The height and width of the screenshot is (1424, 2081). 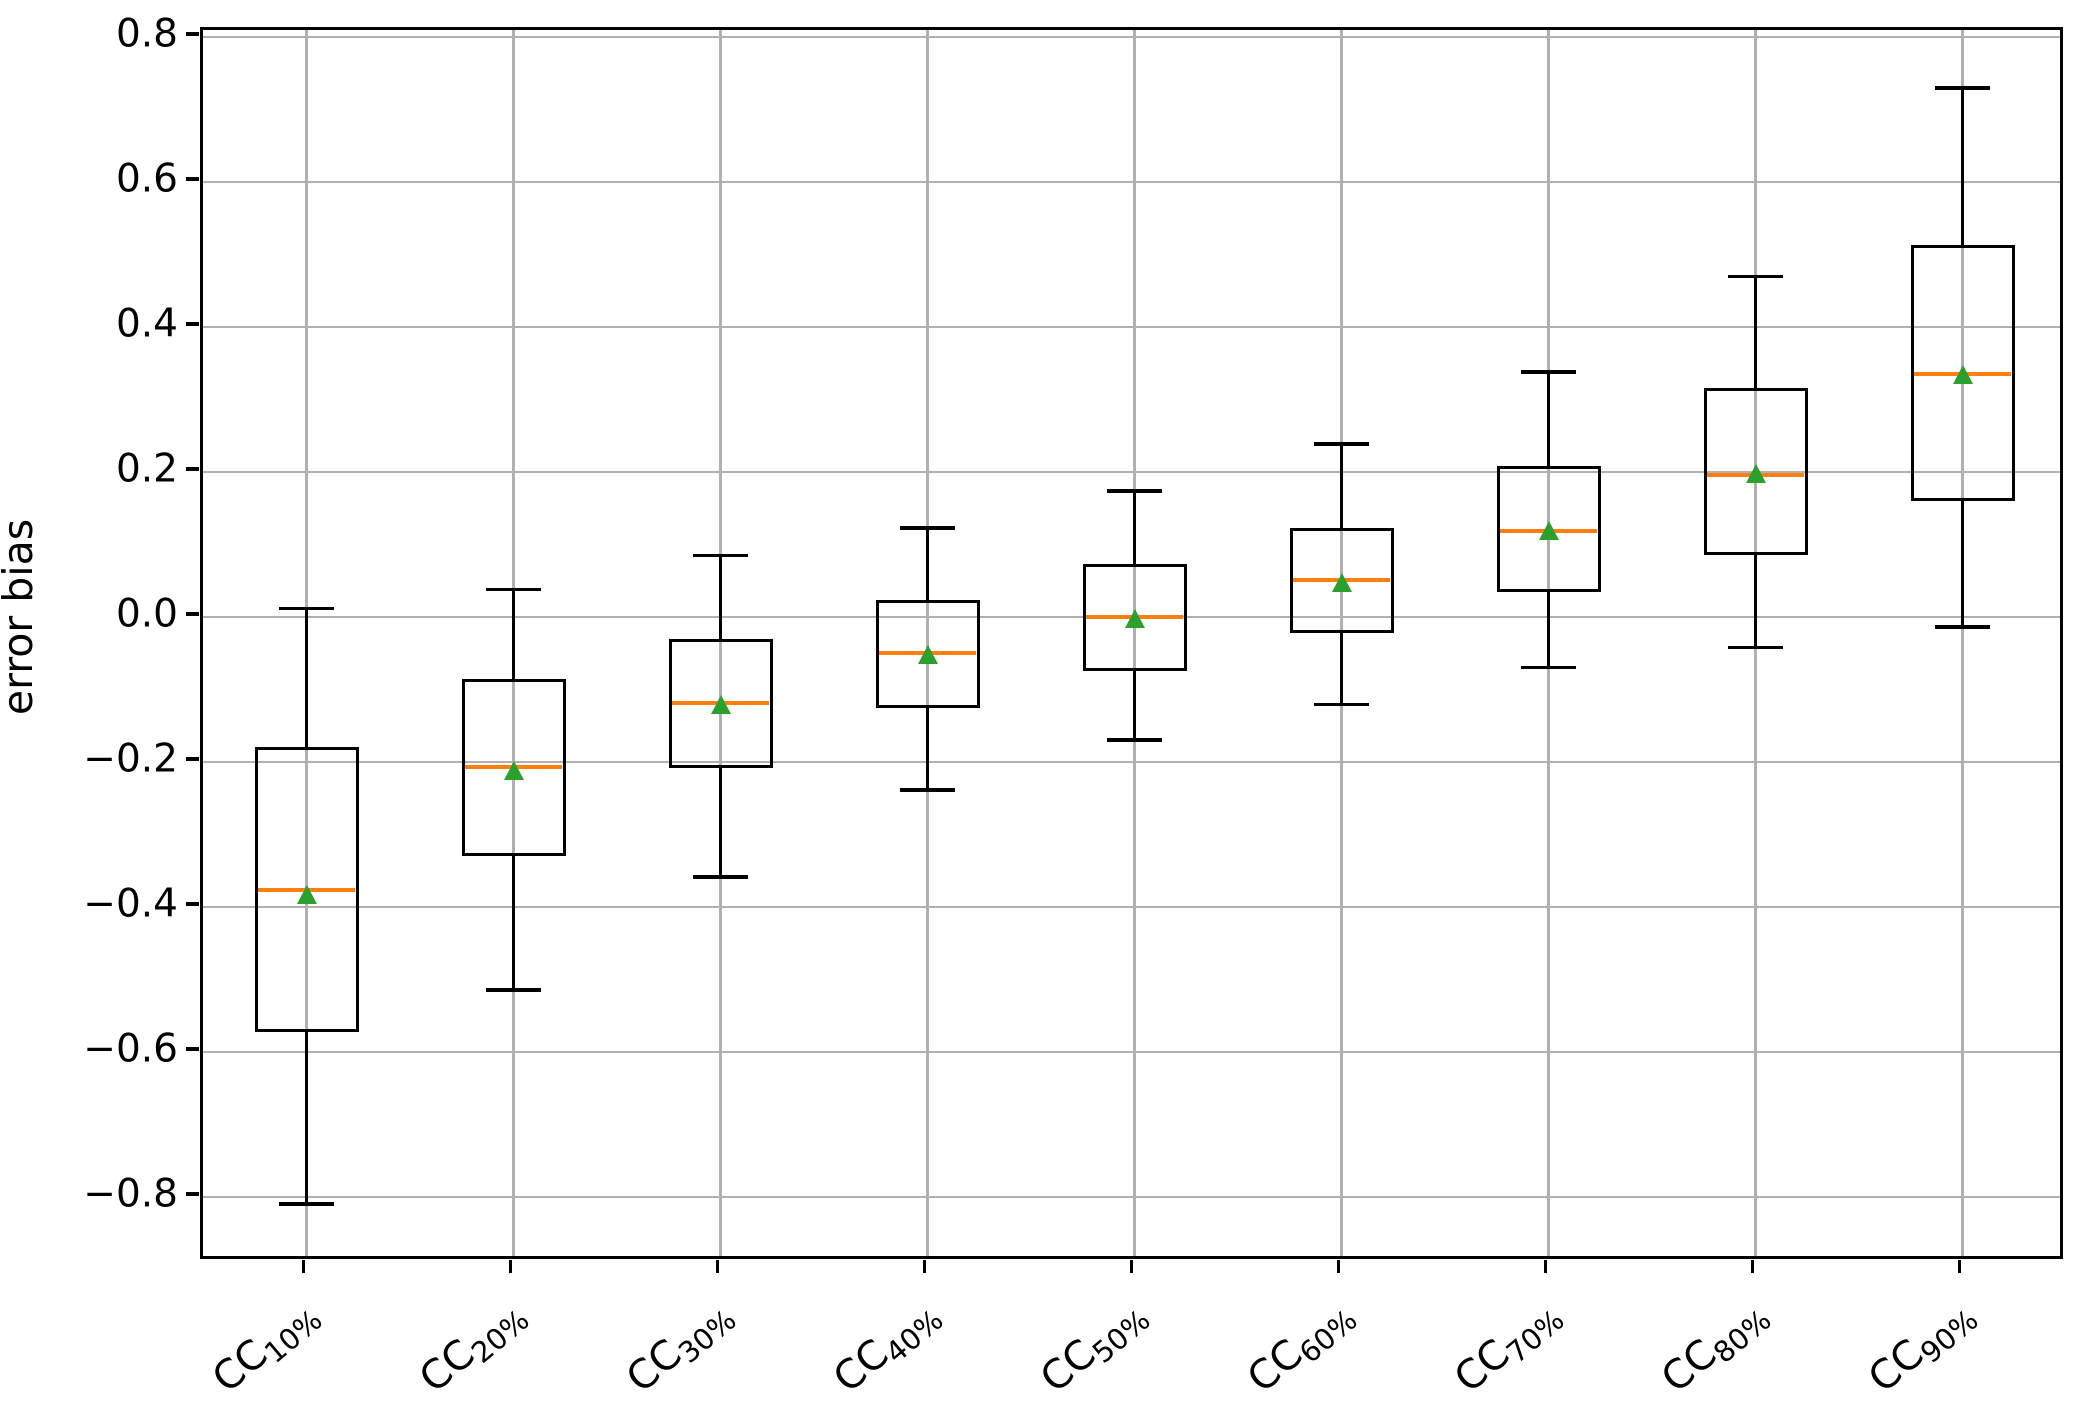 What do you see at coordinates (1715, 1348) in the screenshot?
I see `x-tick-label: CC80%` at bounding box center [1715, 1348].